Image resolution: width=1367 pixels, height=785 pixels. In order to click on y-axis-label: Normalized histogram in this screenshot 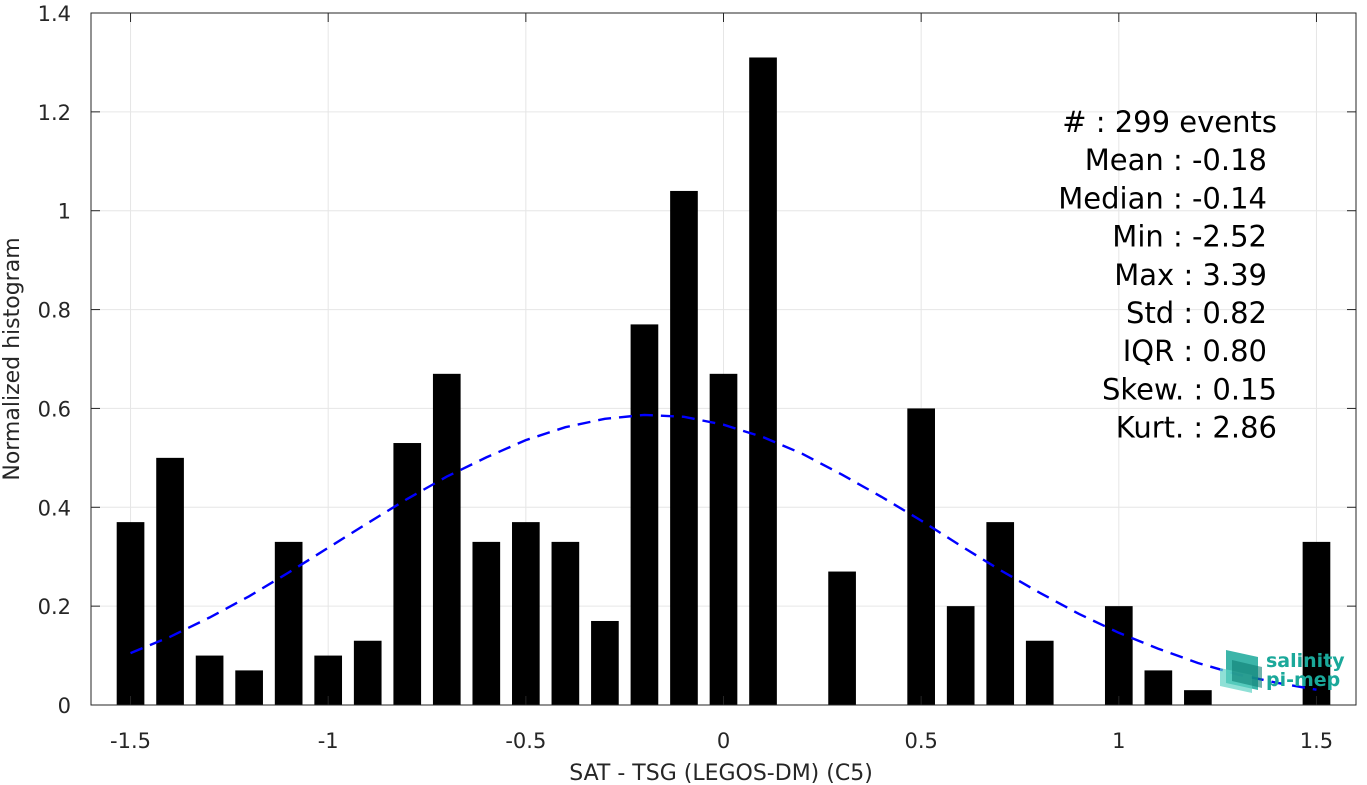, I will do `click(12, 358)`.